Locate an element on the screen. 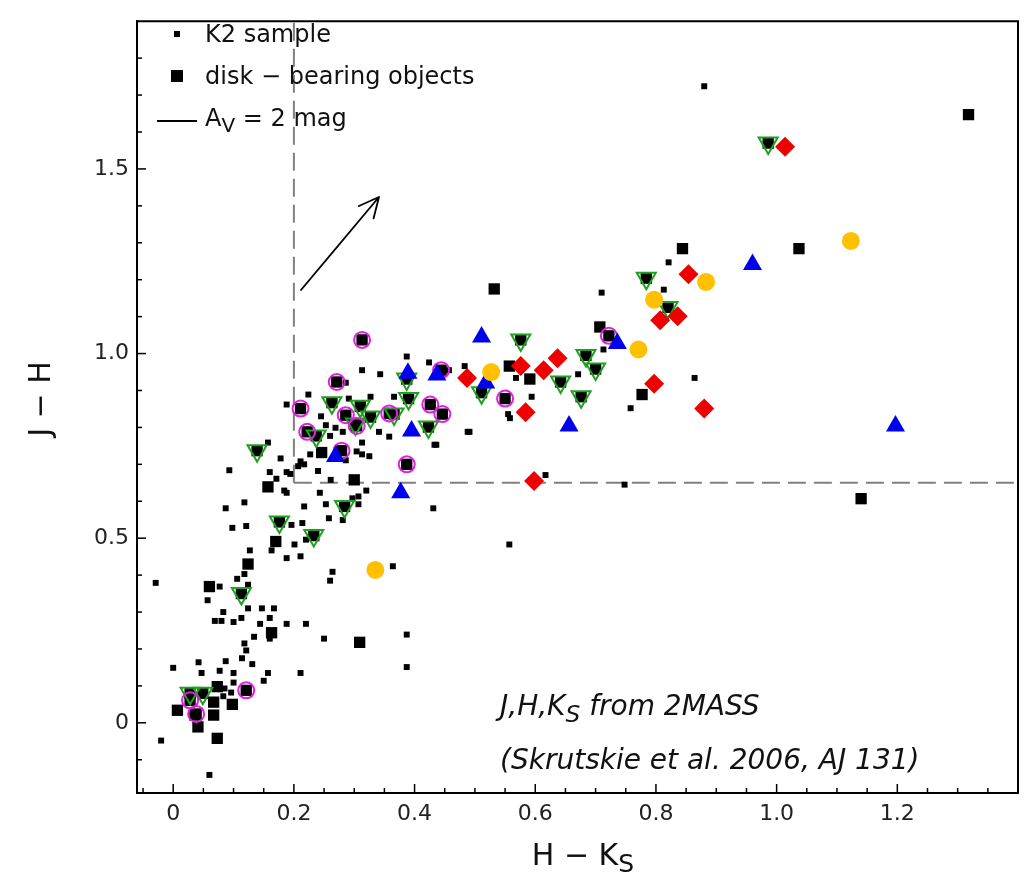  y-axis-title: J − H is located at coordinates (39, 400).